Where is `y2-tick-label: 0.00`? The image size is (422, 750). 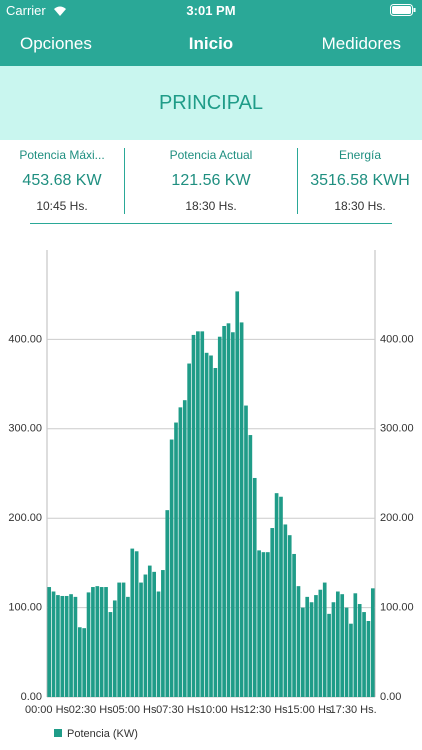
y2-tick-label: 0.00 is located at coordinates (390, 697).